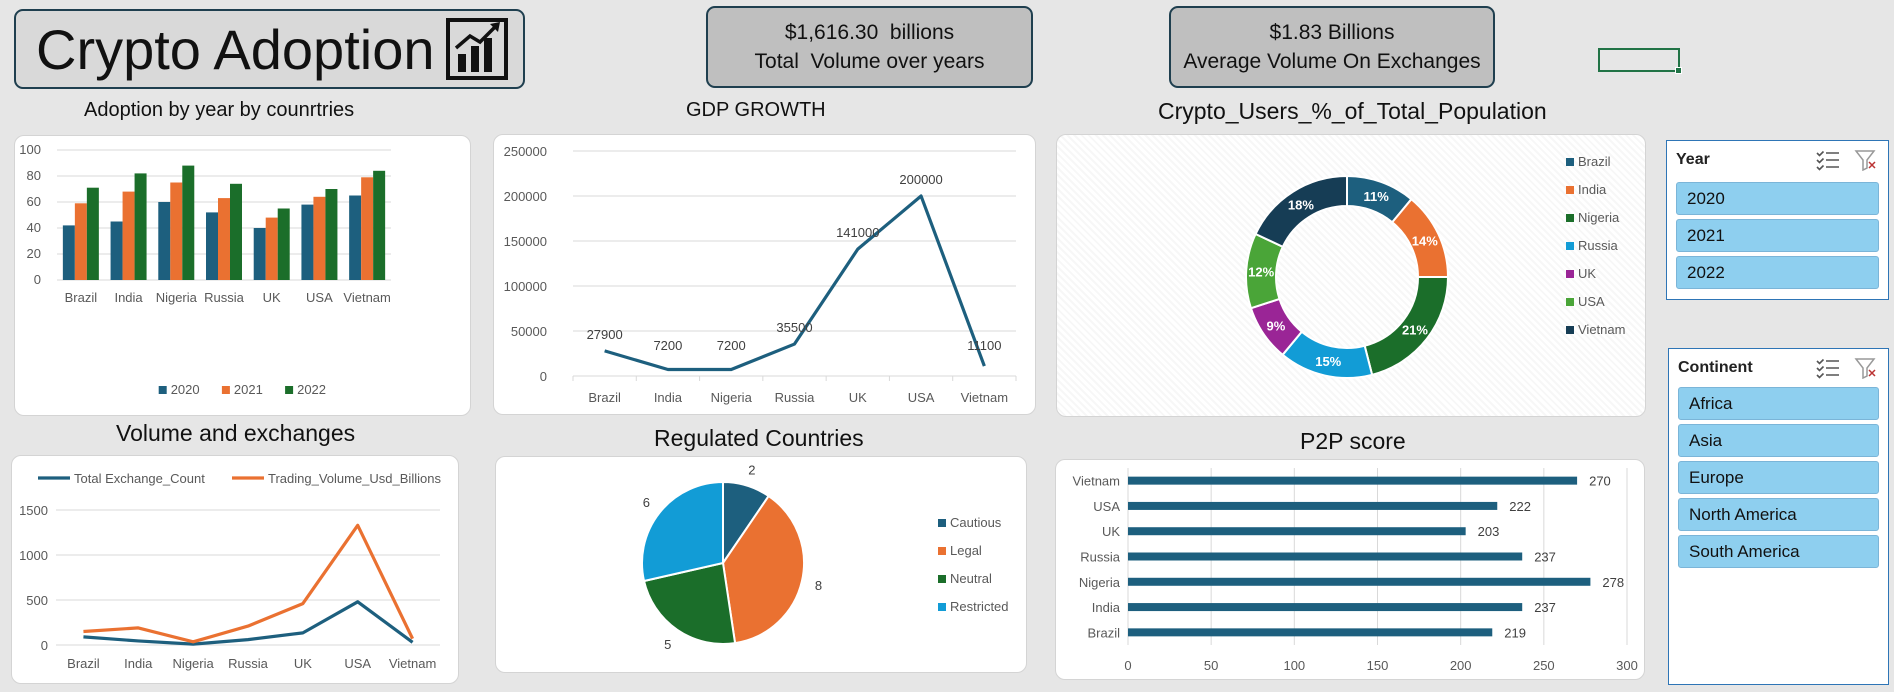 This screenshot has height=692, width=1894. I want to click on regulated-legend-label: Restricted, so click(979, 606).